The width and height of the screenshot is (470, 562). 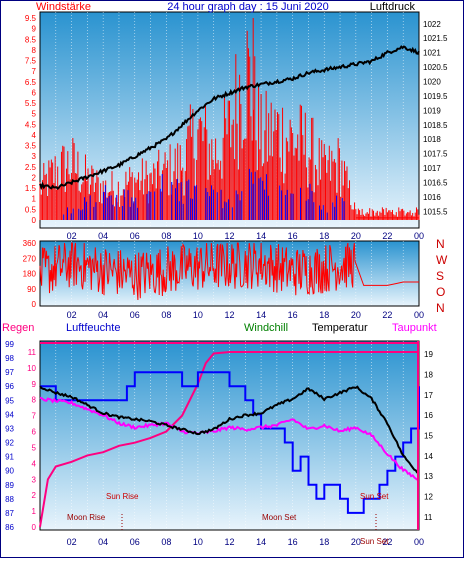 I want to click on dewpoint-line, so click(x=228, y=438).